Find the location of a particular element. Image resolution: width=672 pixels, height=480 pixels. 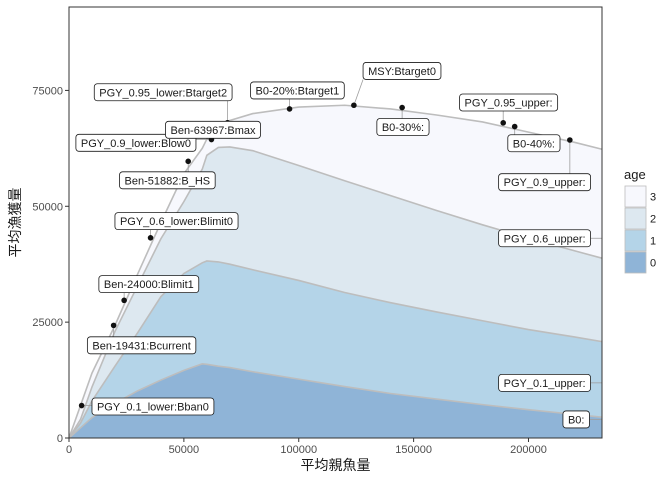

annotation-label: Ben-63967:Bmax is located at coordinates (213, 129).